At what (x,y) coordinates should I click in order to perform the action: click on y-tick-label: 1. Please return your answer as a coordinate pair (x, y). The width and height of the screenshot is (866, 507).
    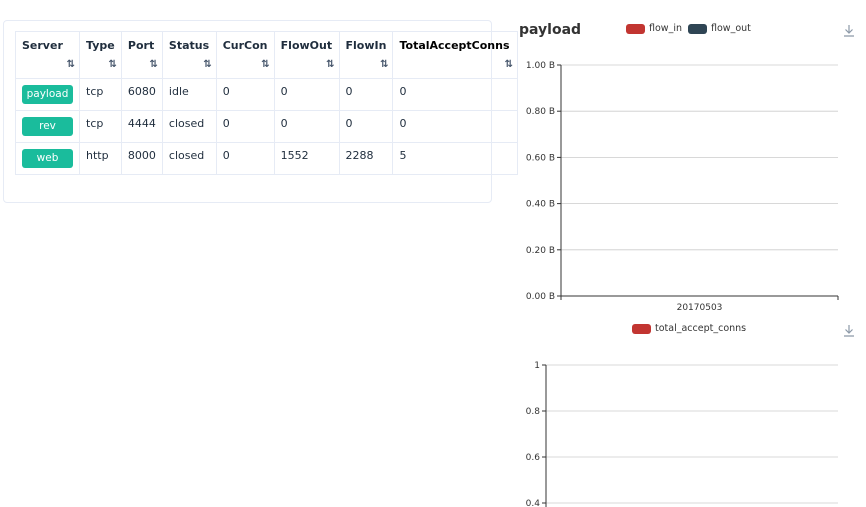
    Looking at the image, I should click on (537, 366).